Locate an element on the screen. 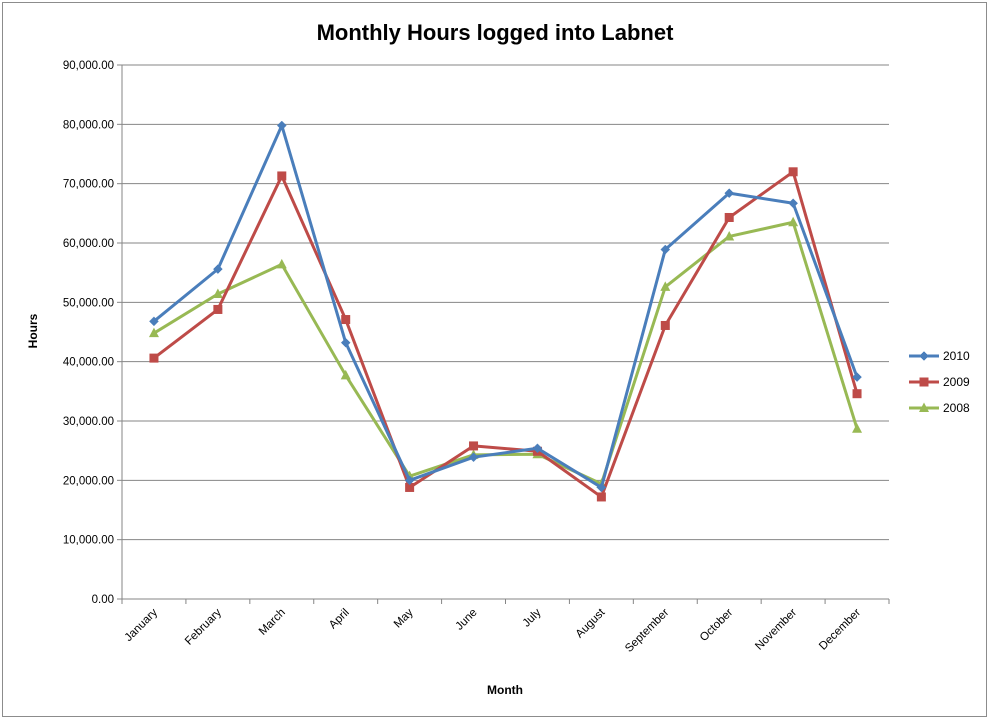 The image size is (991, 721). y-tick-label: 0.00 is located at coordinates (103, 600).